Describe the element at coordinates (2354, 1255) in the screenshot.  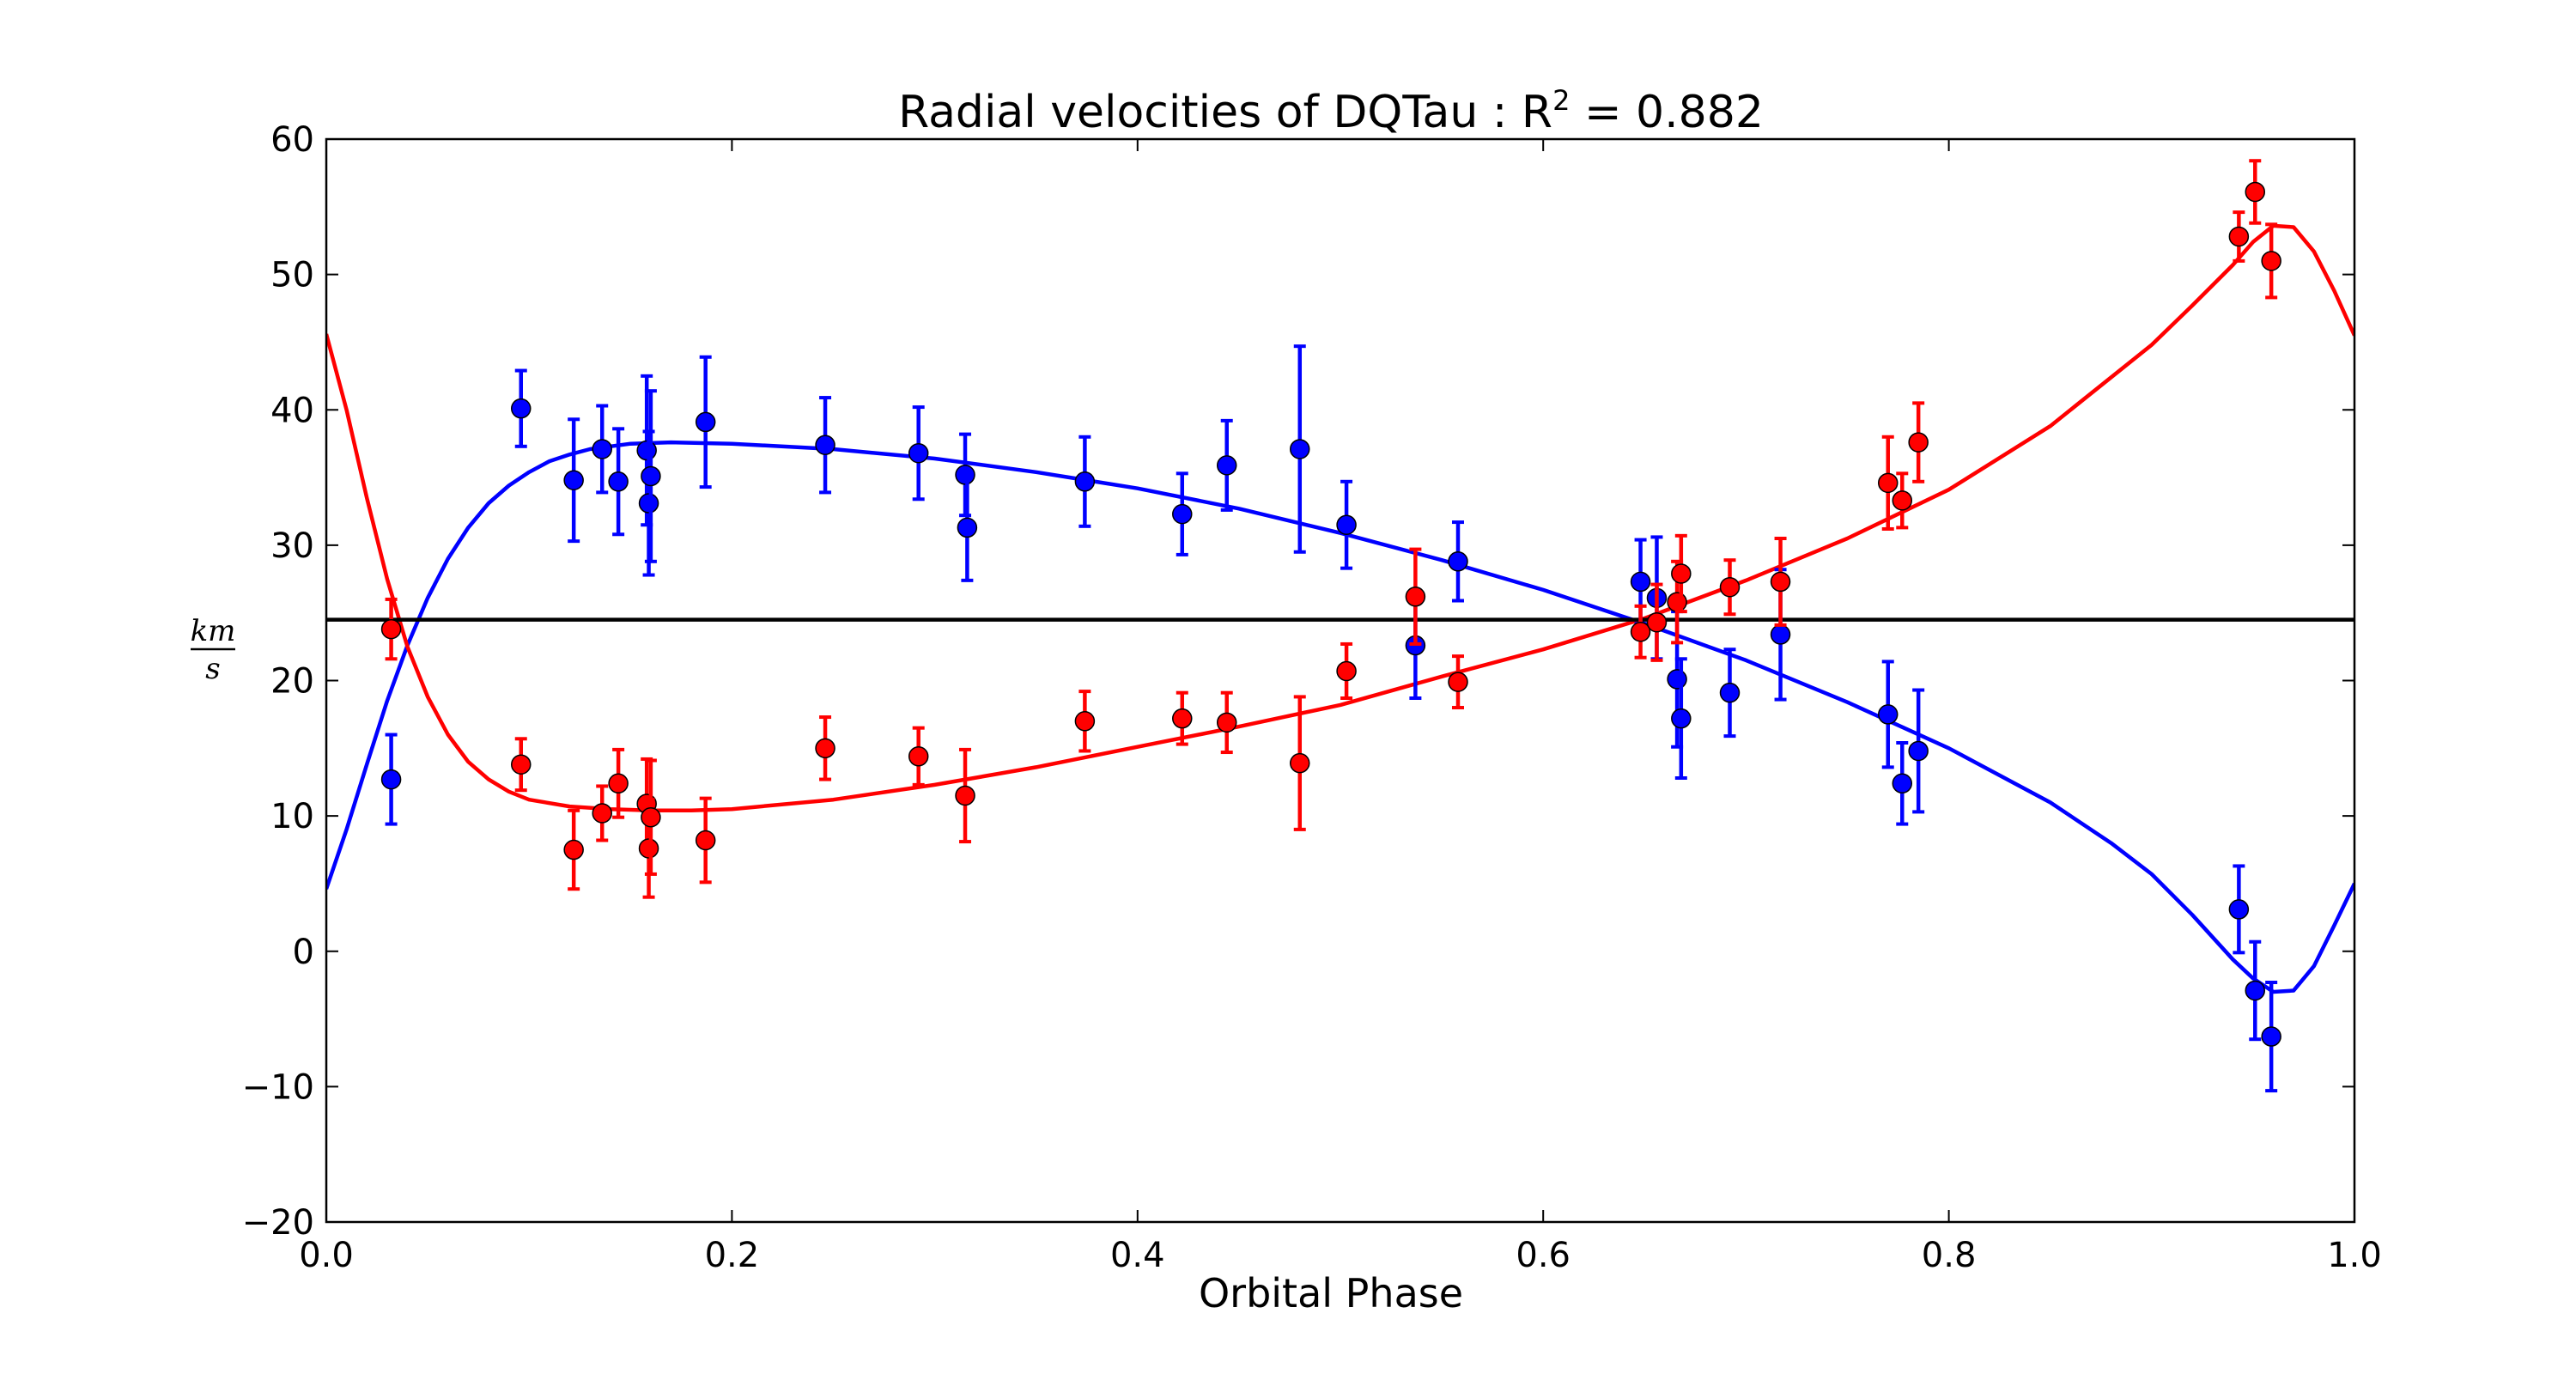
I see `x-tick-label: 1.0` at that location.